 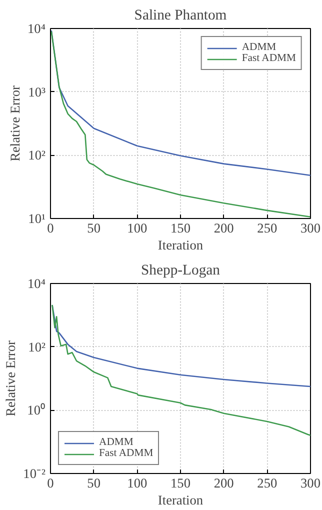 I want to click on chart-title: Shepp-Logan, so click(x=181, y=270).